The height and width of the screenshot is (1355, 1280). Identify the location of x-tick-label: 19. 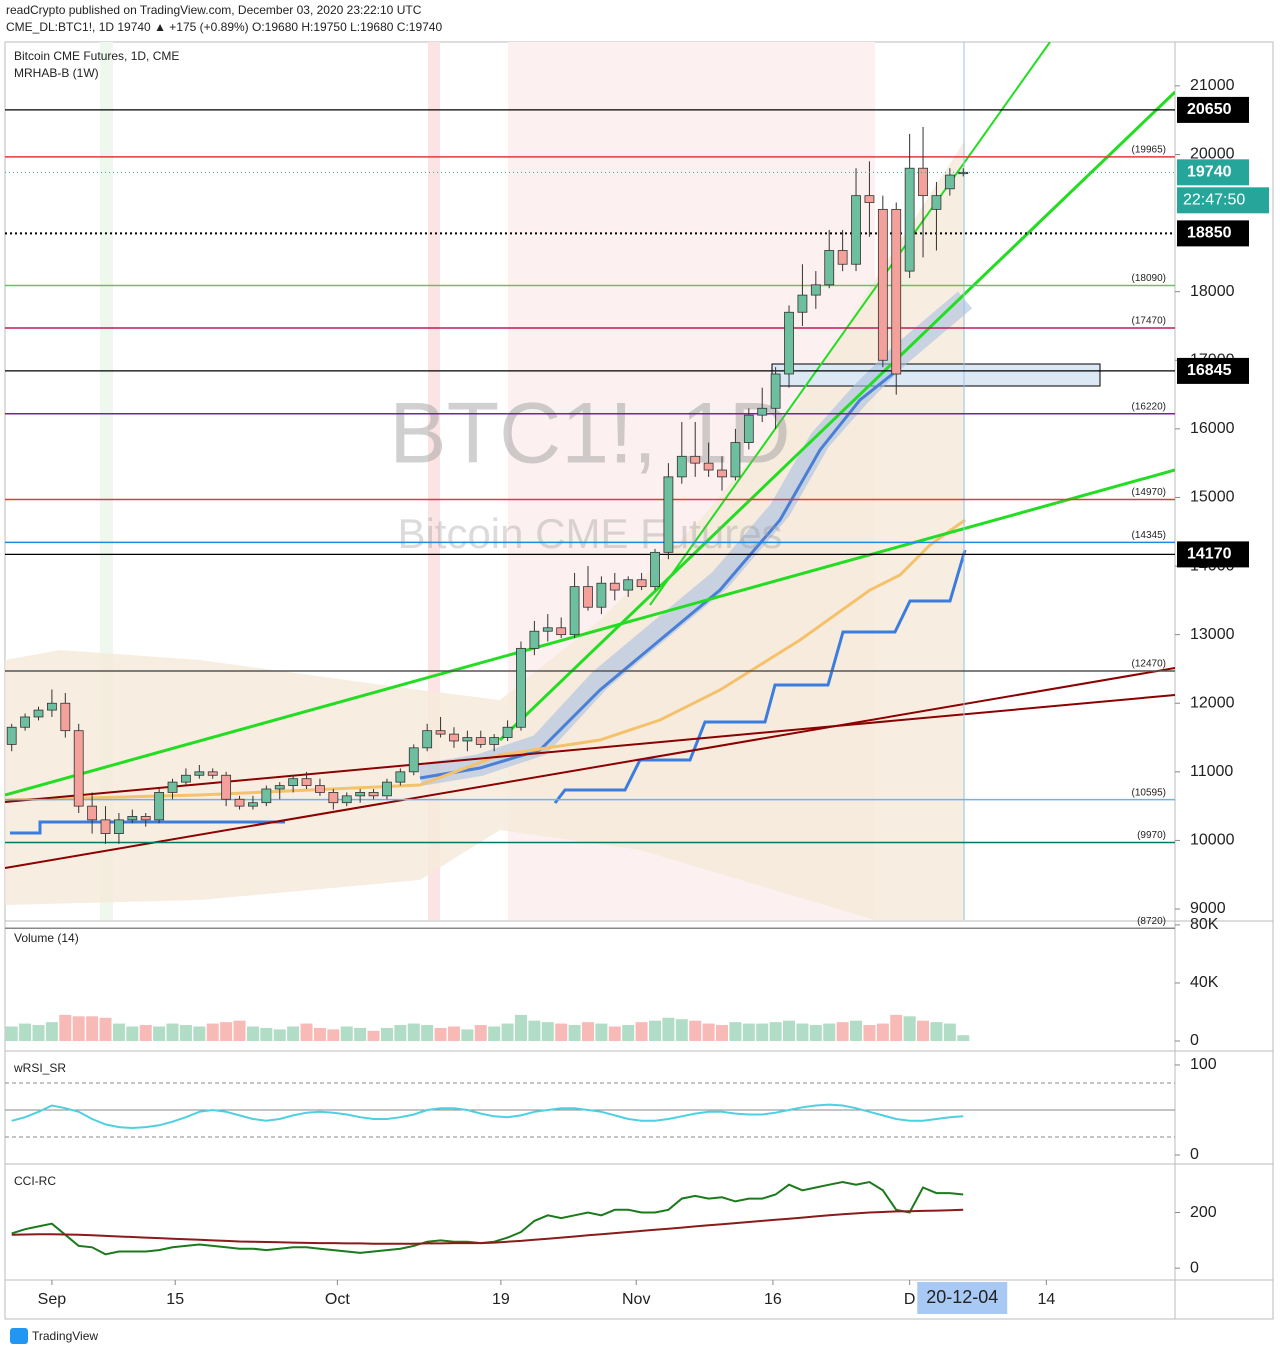
(501, 1299).